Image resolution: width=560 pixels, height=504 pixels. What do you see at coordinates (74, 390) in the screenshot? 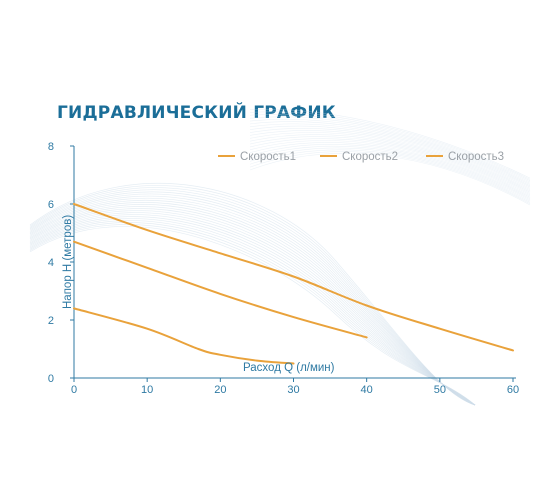
I see `x-tick-label: 0` at bounding box center [74, 390].